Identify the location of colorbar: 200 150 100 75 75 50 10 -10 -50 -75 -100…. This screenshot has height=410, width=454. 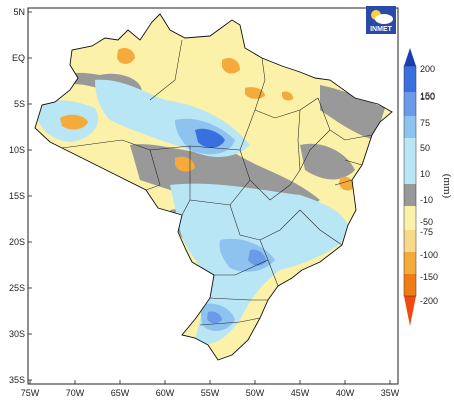
(428, 187).